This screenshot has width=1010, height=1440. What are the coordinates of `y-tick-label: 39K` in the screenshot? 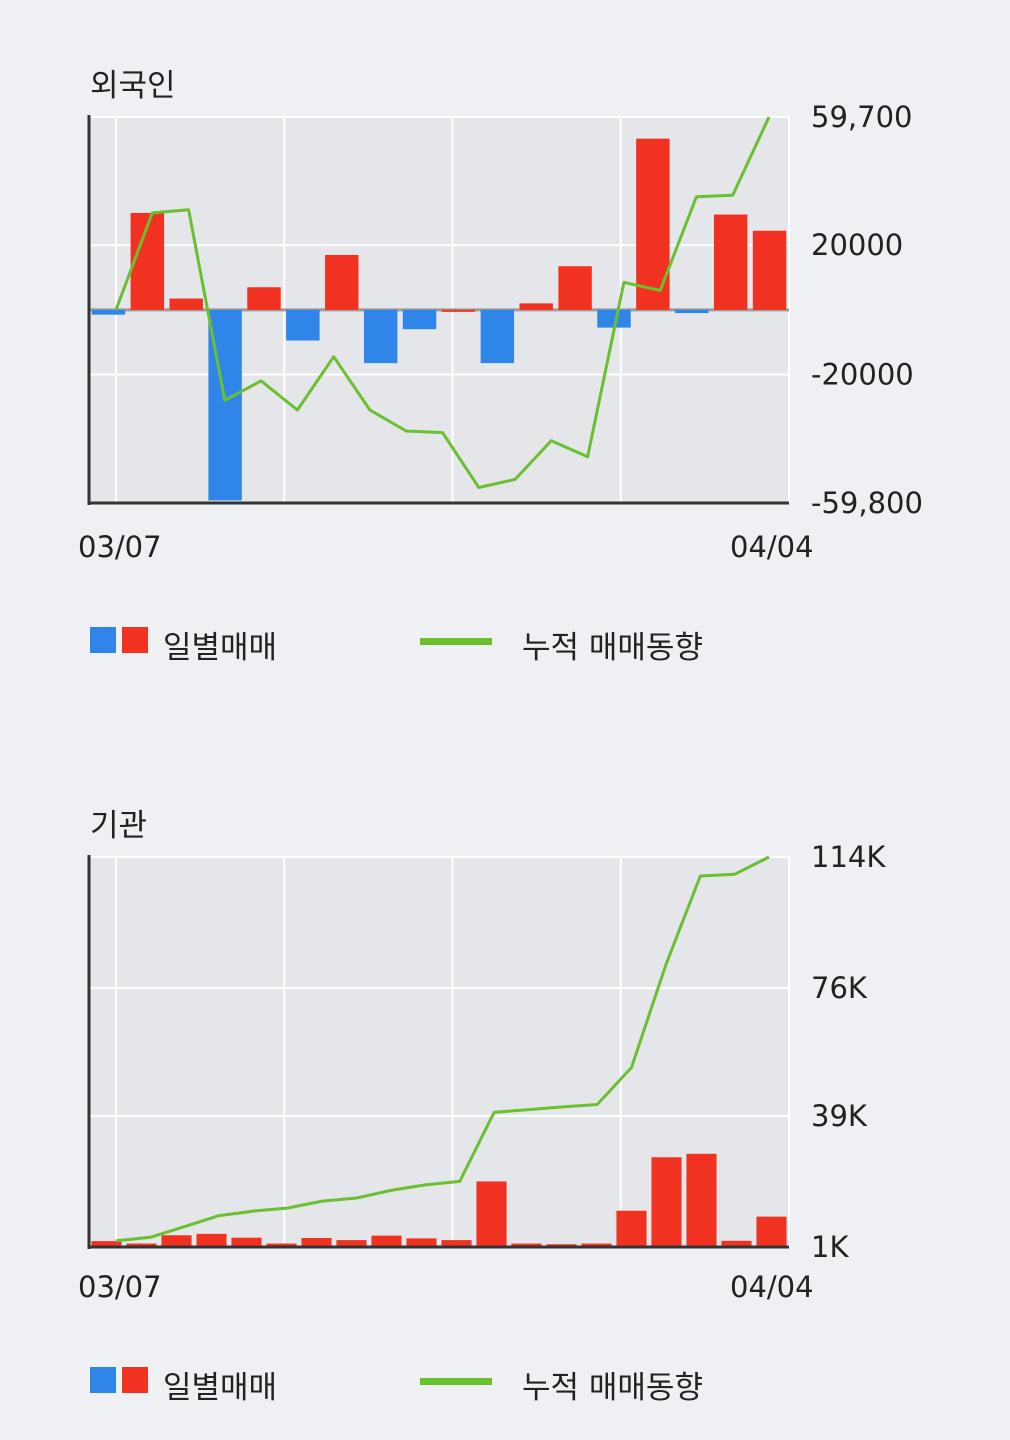 It's located at (839, 1116).